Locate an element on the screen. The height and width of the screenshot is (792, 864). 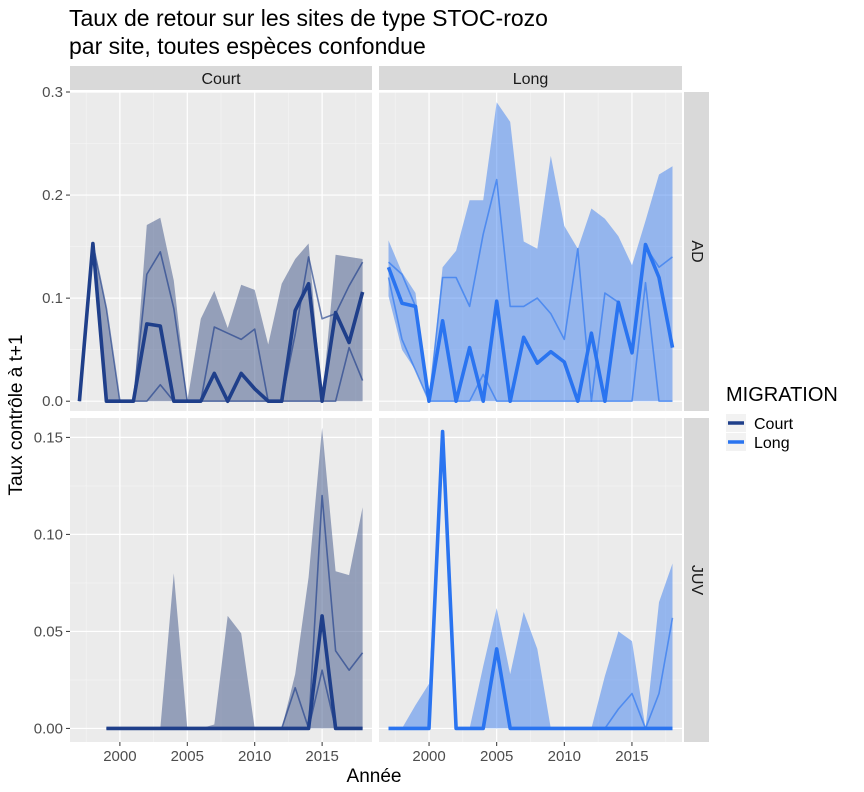
strip-col-long is located at coordinates (530, 78).